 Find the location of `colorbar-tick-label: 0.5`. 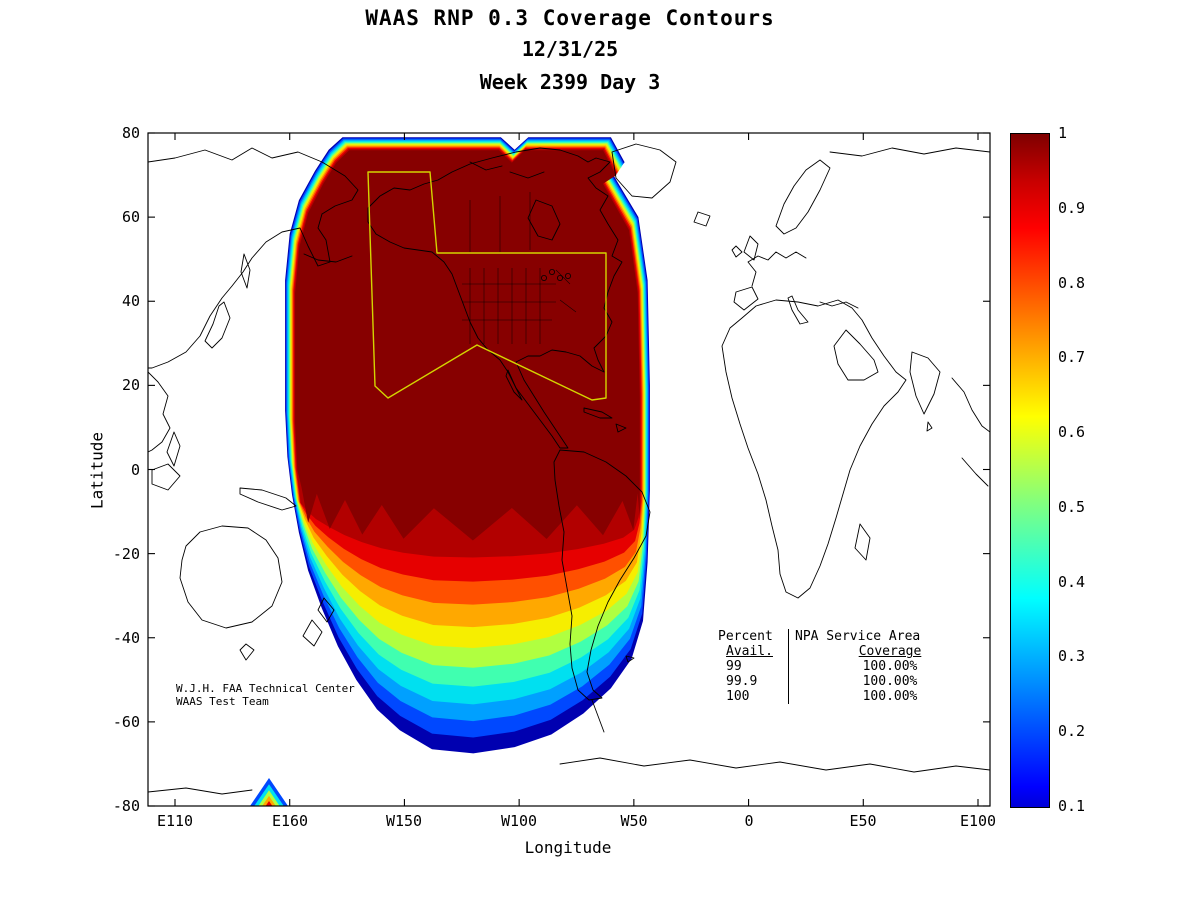

colorbar-tick-label: 0.5 is located at coordinates (1072, 507).